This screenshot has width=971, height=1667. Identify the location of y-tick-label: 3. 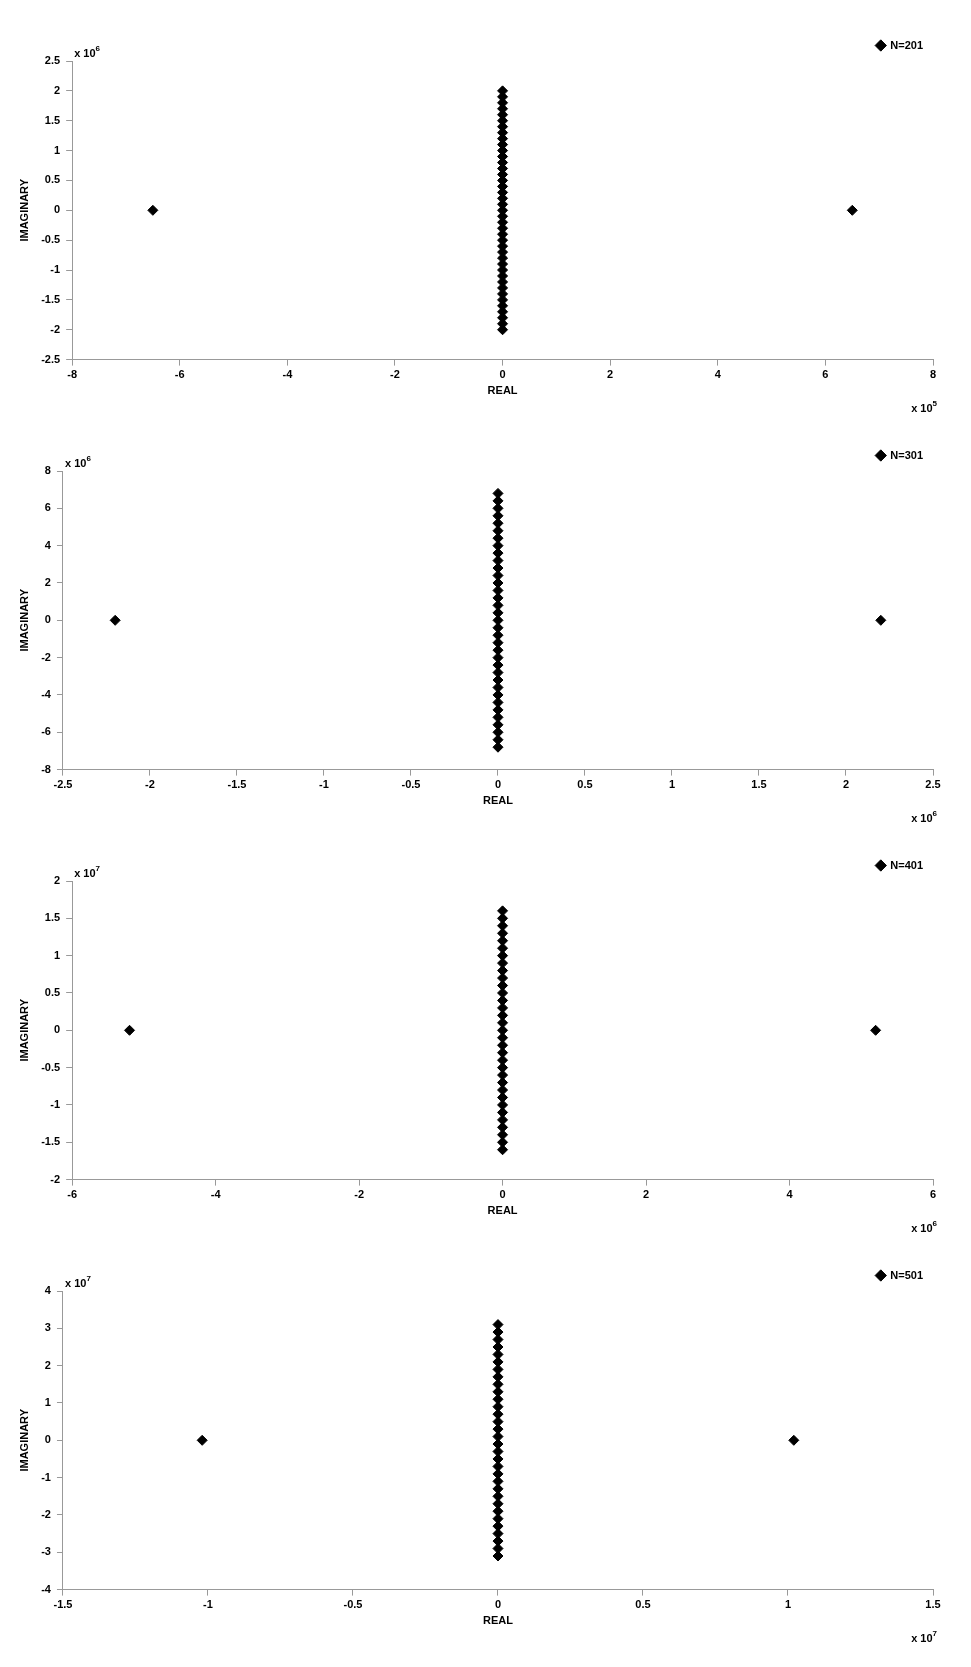
(47, 1327).